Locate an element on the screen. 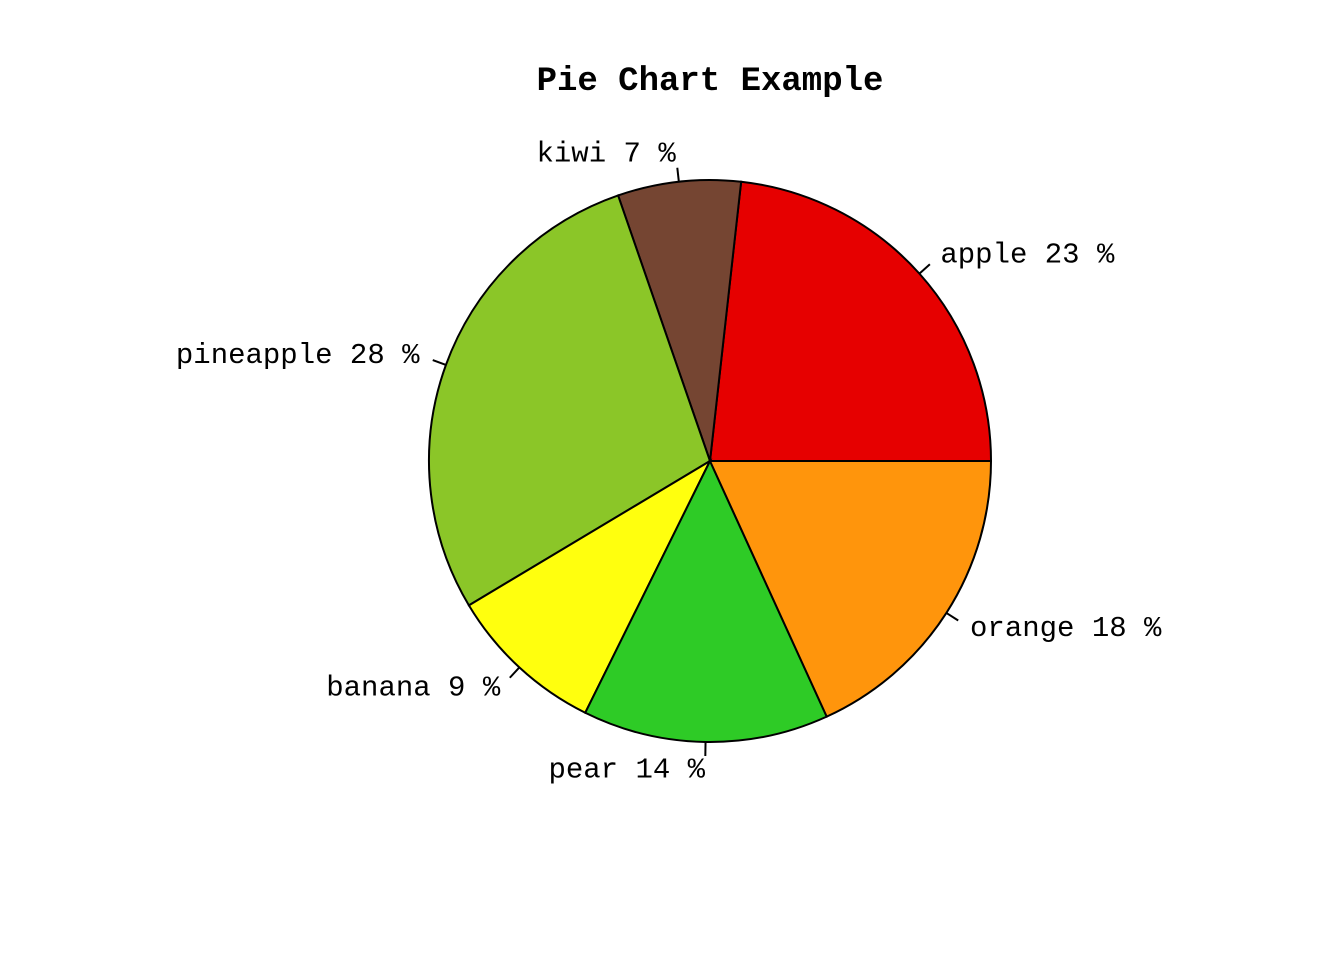 Image resolution: width=1344 pixels, height=960 pixels. slice-label-kiwi: kiwi 7 % is located at coordinates (607, 153).